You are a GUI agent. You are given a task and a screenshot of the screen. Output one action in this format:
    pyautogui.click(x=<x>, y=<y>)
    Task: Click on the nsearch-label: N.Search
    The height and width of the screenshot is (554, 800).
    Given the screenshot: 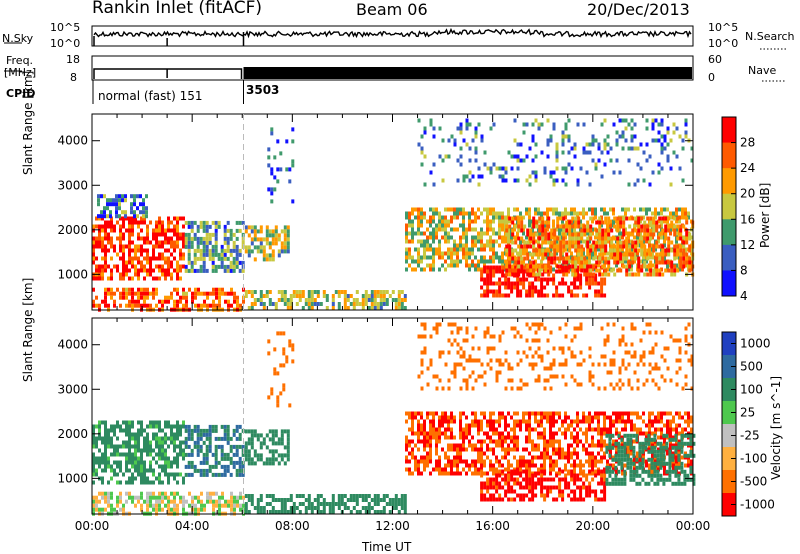 What is the action you would take?
    pyautogui.click(x=770, y=36)
    